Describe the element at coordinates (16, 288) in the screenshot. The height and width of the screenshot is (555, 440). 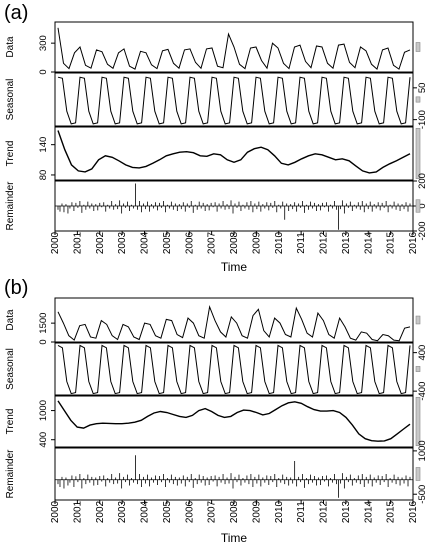
I see `panel-label-b: (b)` at that location.